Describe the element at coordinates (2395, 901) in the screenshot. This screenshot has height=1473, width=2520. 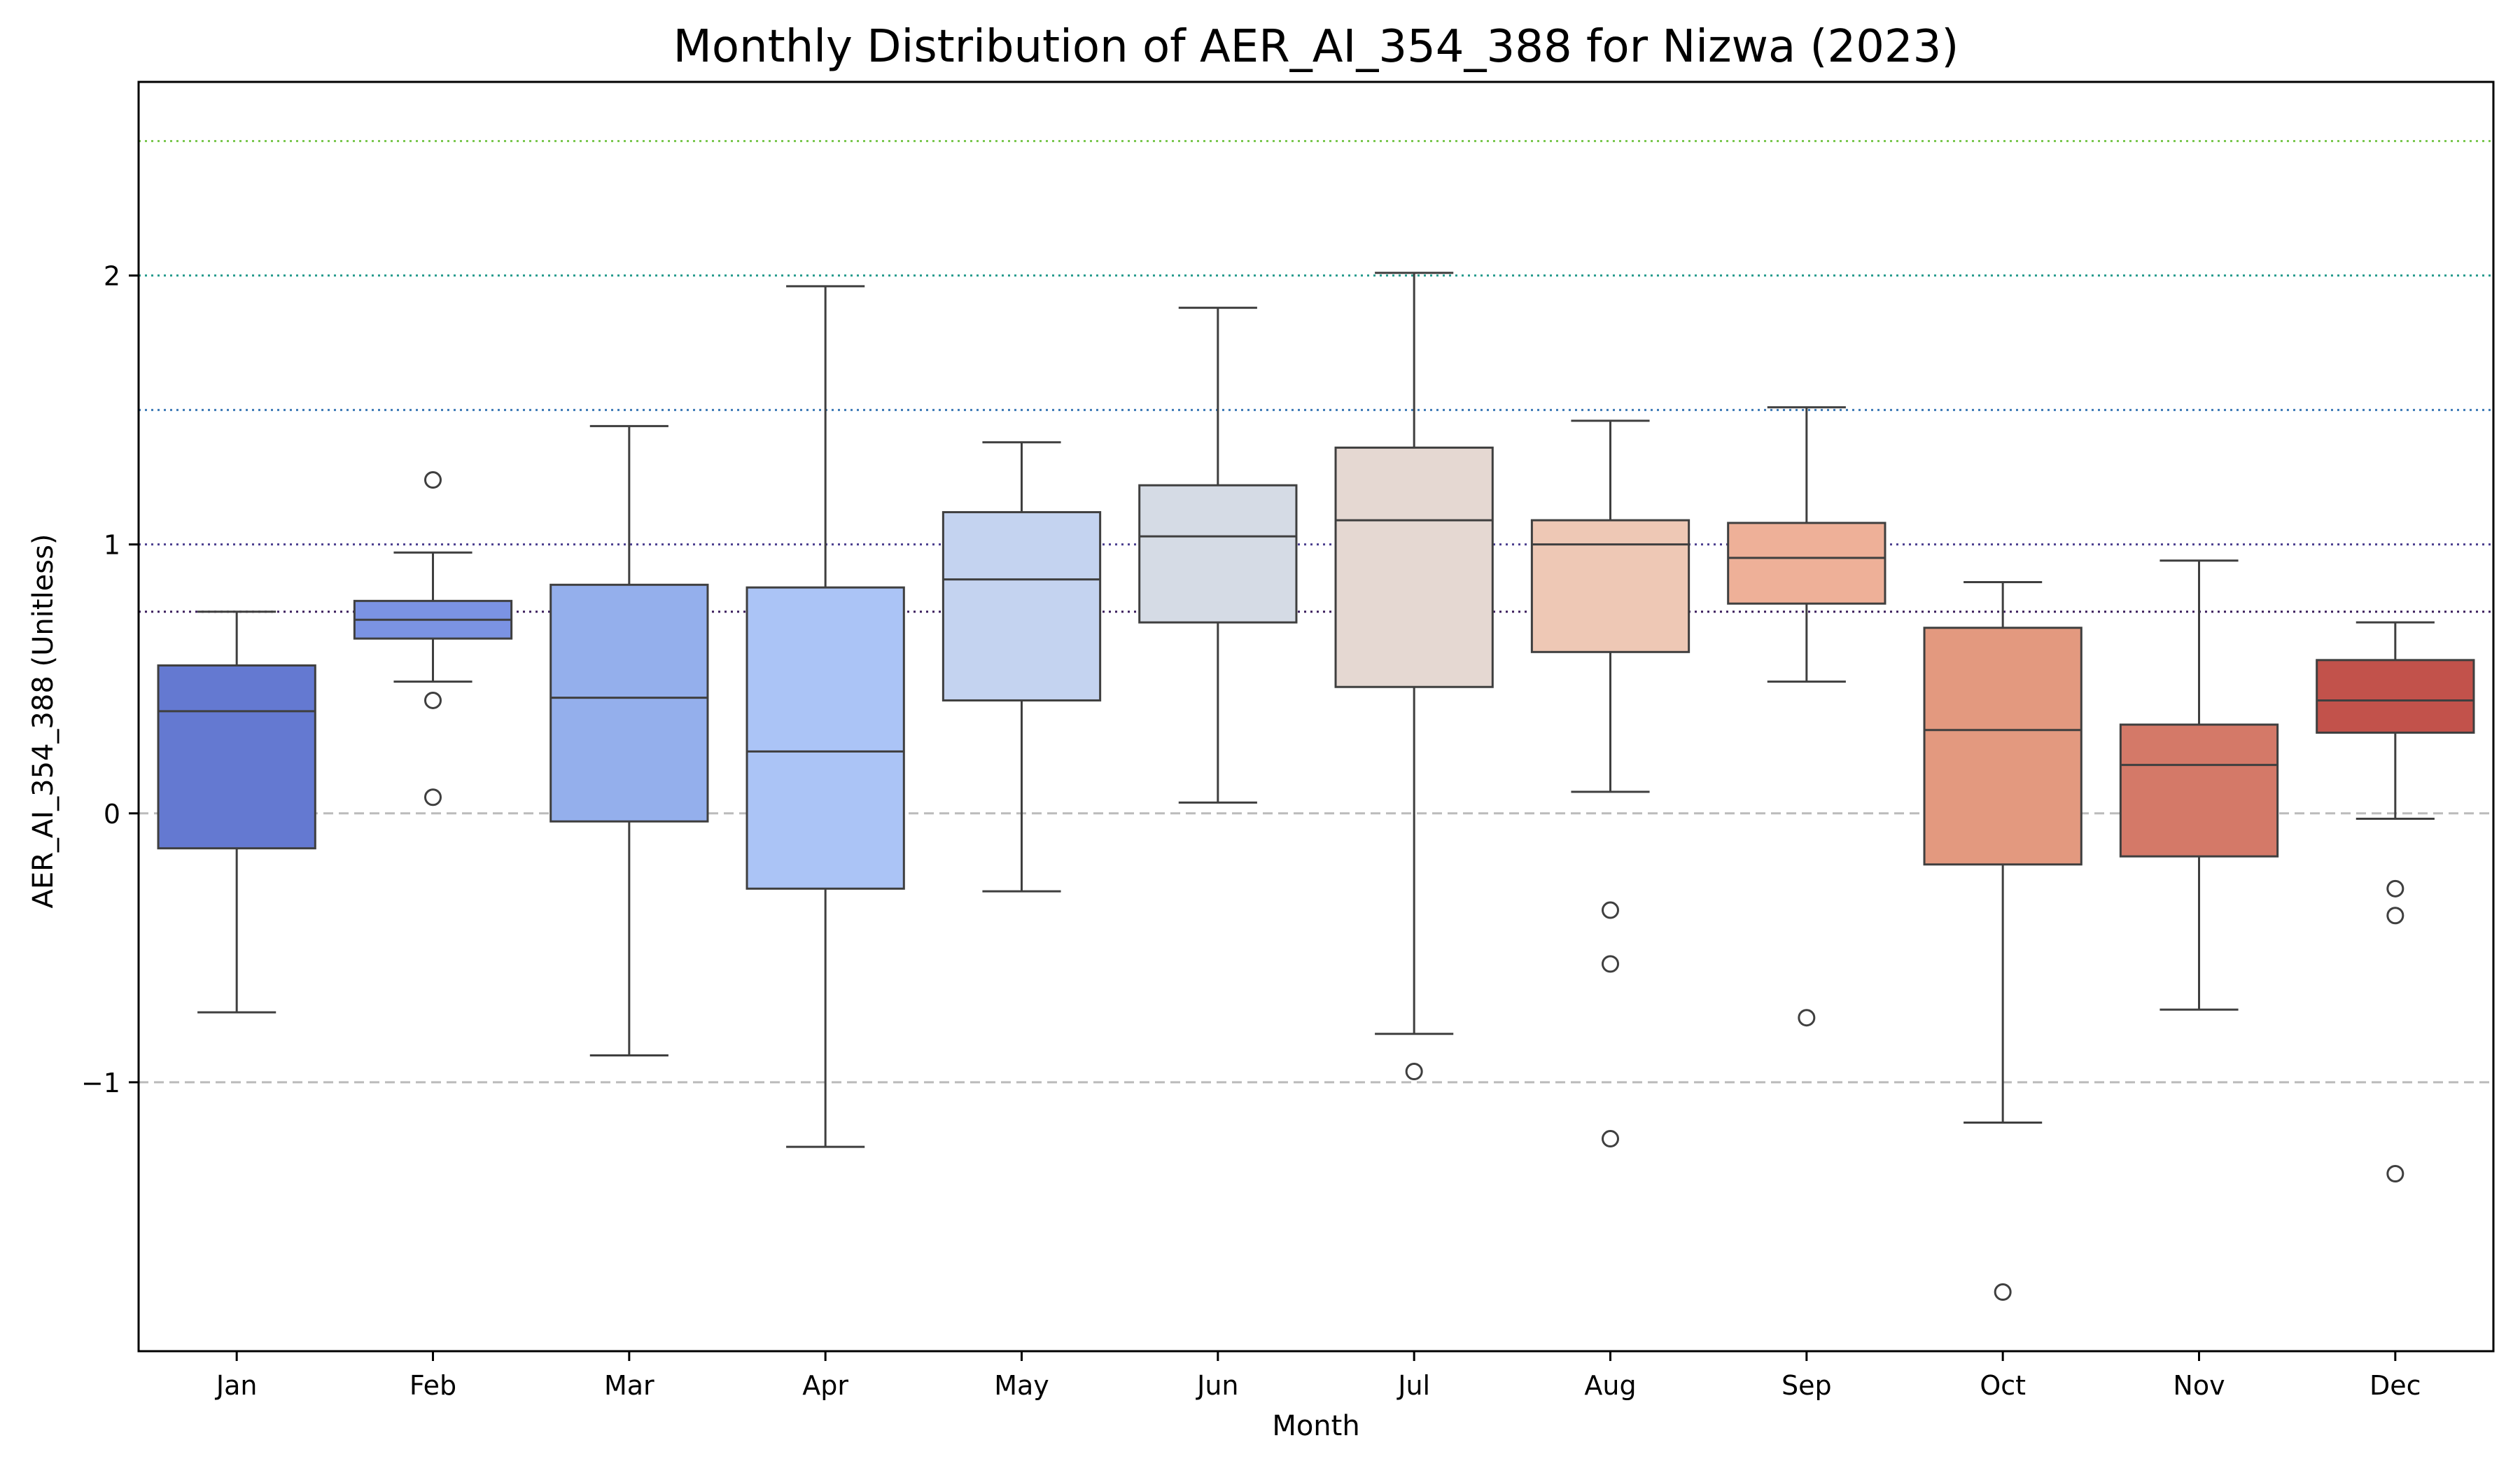
I see `box-dec` at that location.